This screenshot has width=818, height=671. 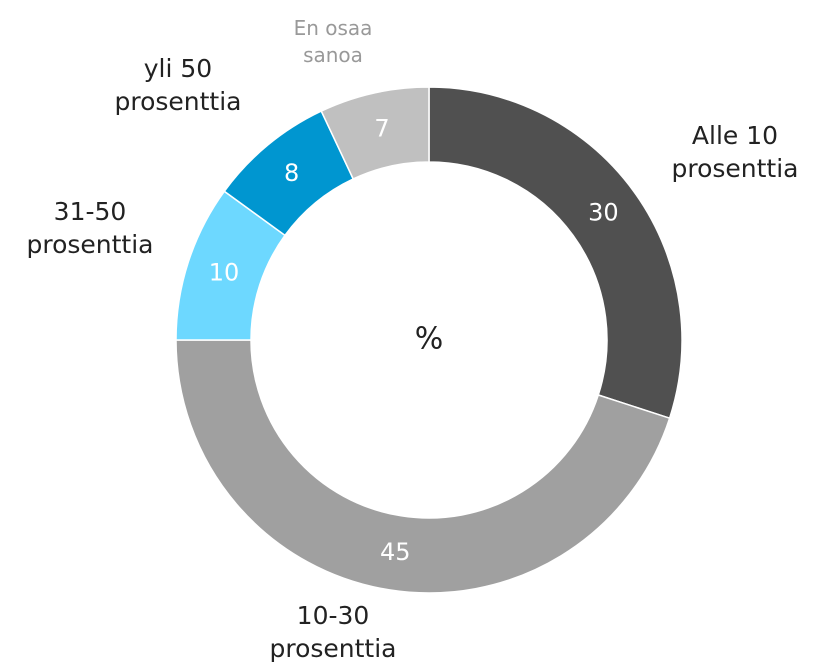 I want to click on value-label: 7, so click(x=381, y=129).